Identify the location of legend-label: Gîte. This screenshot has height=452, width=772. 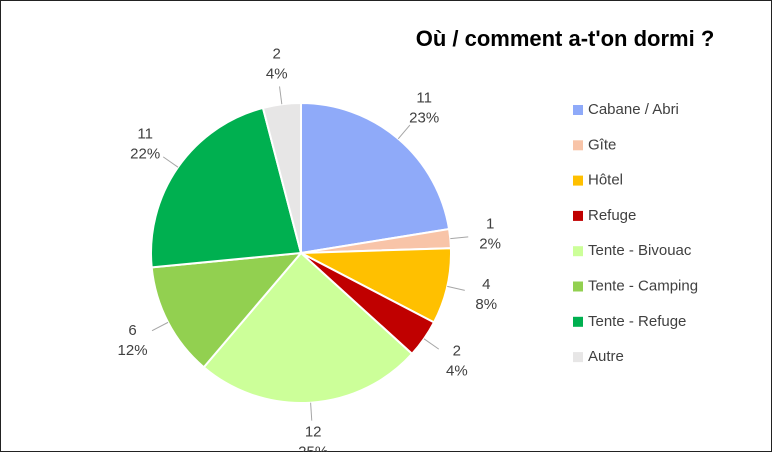
(602, 144).